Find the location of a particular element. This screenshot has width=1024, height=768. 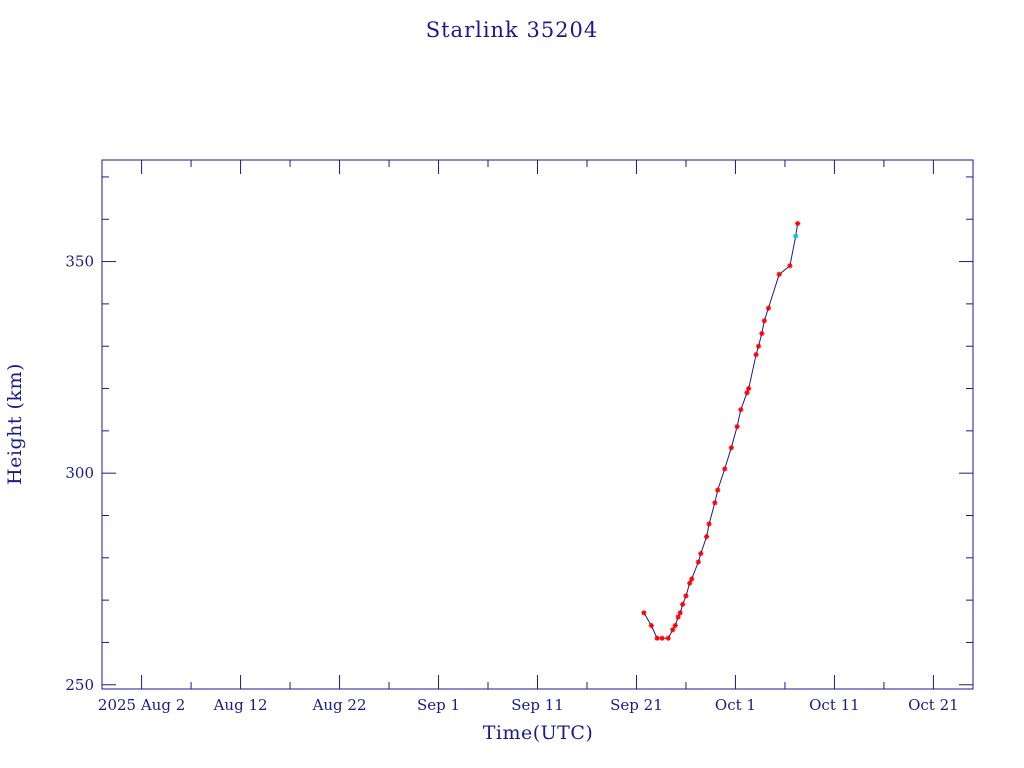

series-markers is located at coordinates (721, 430).